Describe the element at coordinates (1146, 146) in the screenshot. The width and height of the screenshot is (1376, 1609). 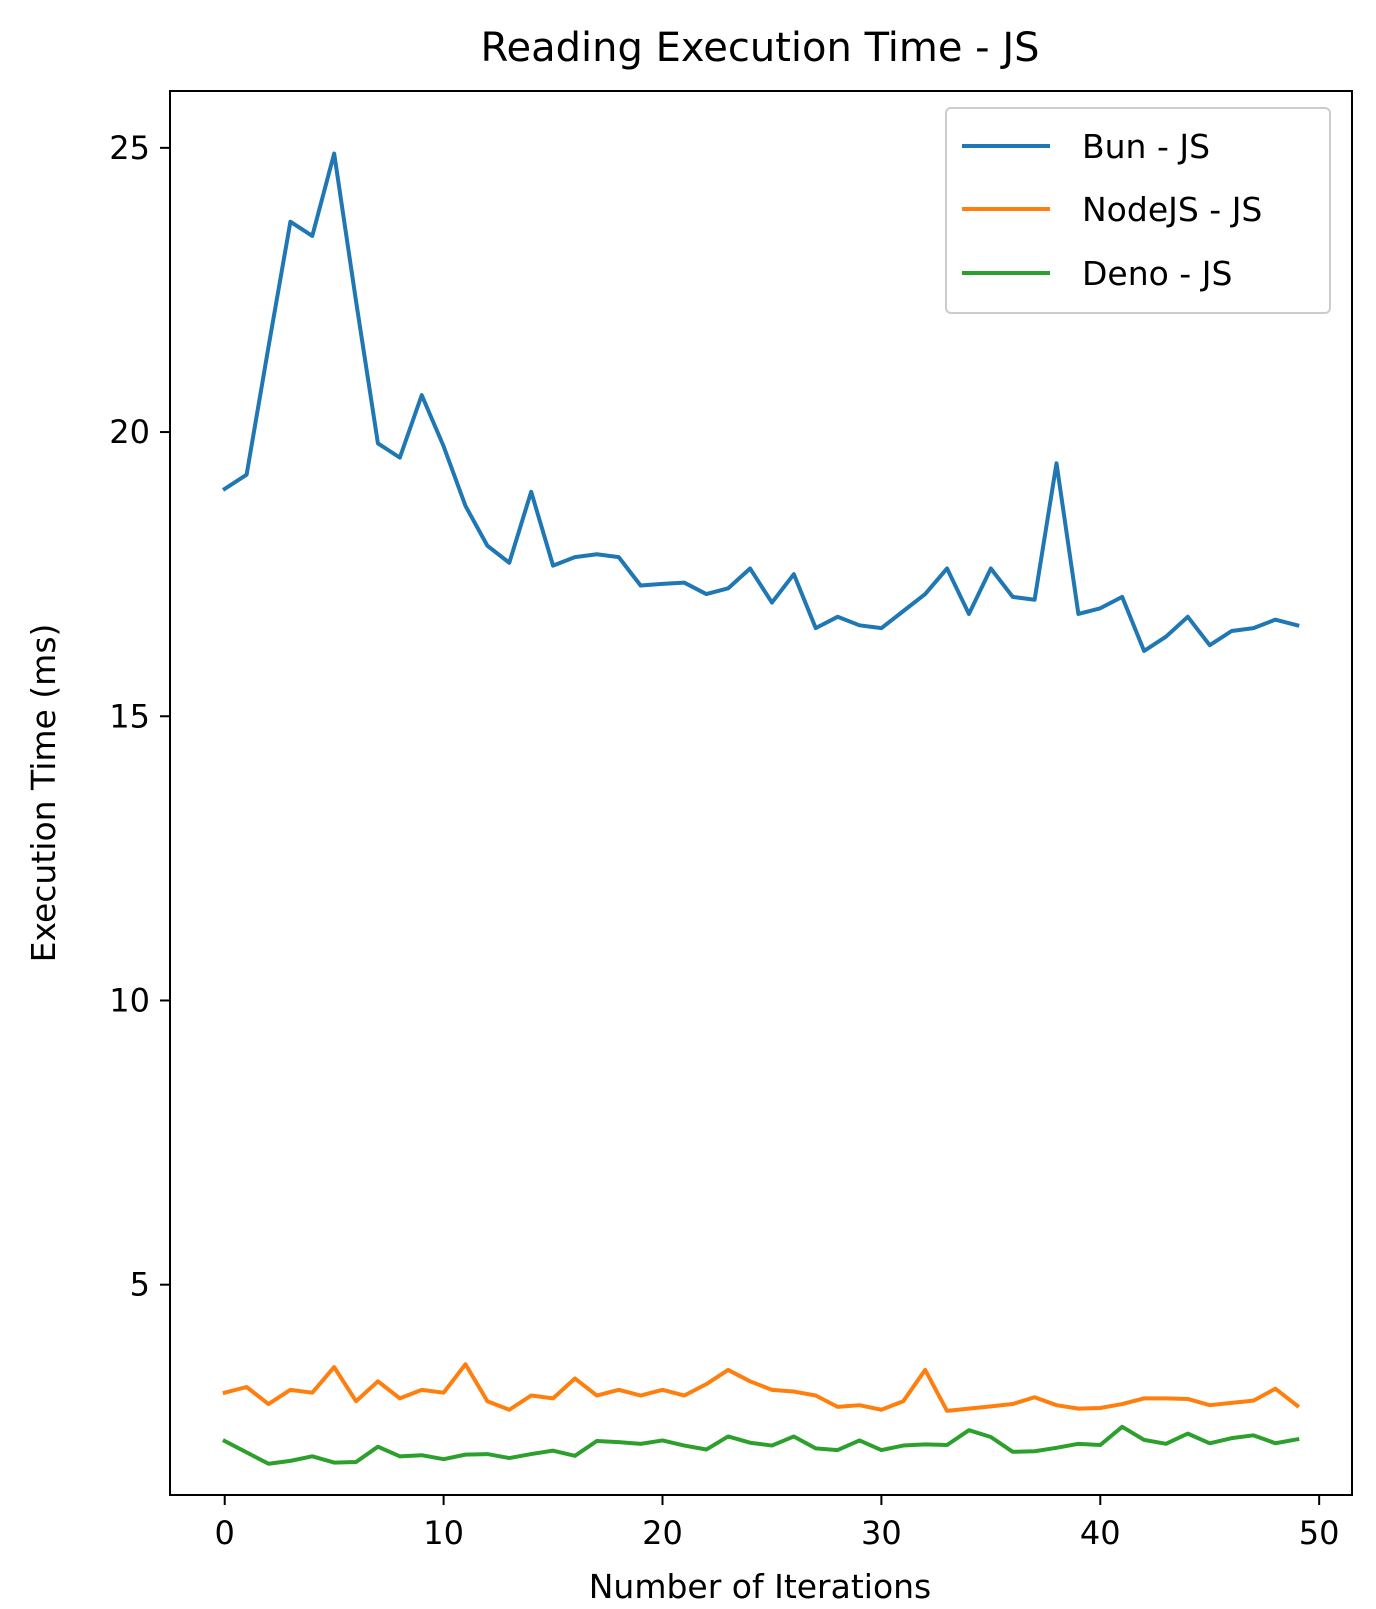
I see `legend-label-bun: Bun - JS` at that location.